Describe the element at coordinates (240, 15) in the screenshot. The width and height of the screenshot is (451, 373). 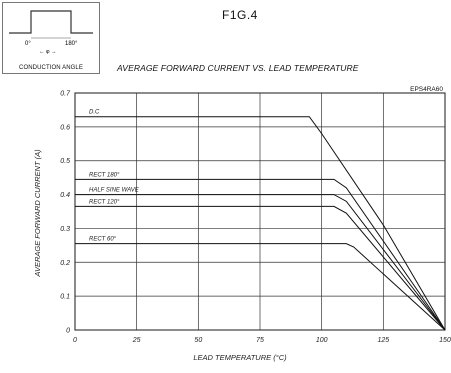
I see `figure-label: F1G.4` at that location.